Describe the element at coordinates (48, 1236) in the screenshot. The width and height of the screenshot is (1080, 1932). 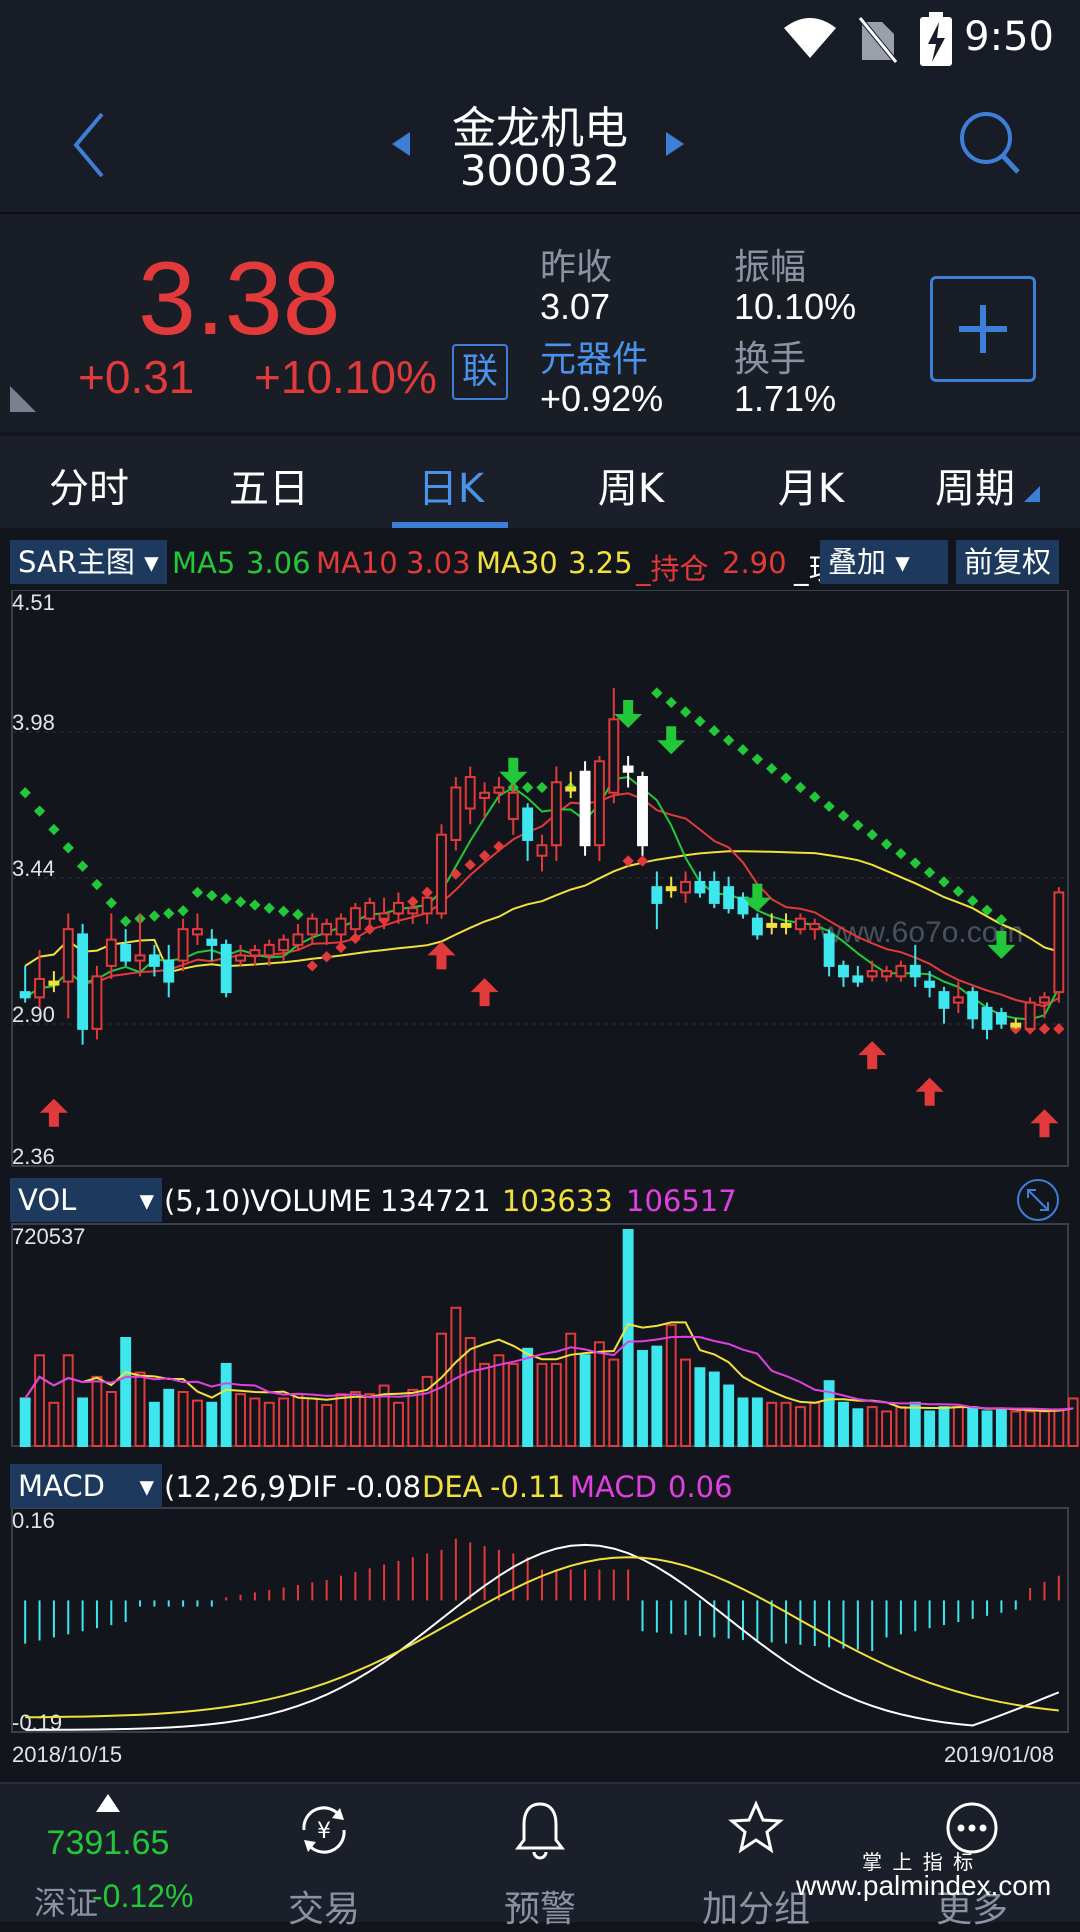
I see `volume-max-label: 720537` at that location.